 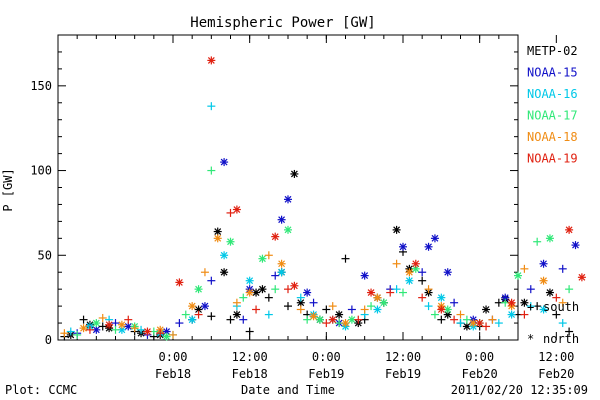 What do you see at coordinates (552, 116) in the screenshot?
I see `legend-entry: NOAA-17` at bounding box center [552, 116].